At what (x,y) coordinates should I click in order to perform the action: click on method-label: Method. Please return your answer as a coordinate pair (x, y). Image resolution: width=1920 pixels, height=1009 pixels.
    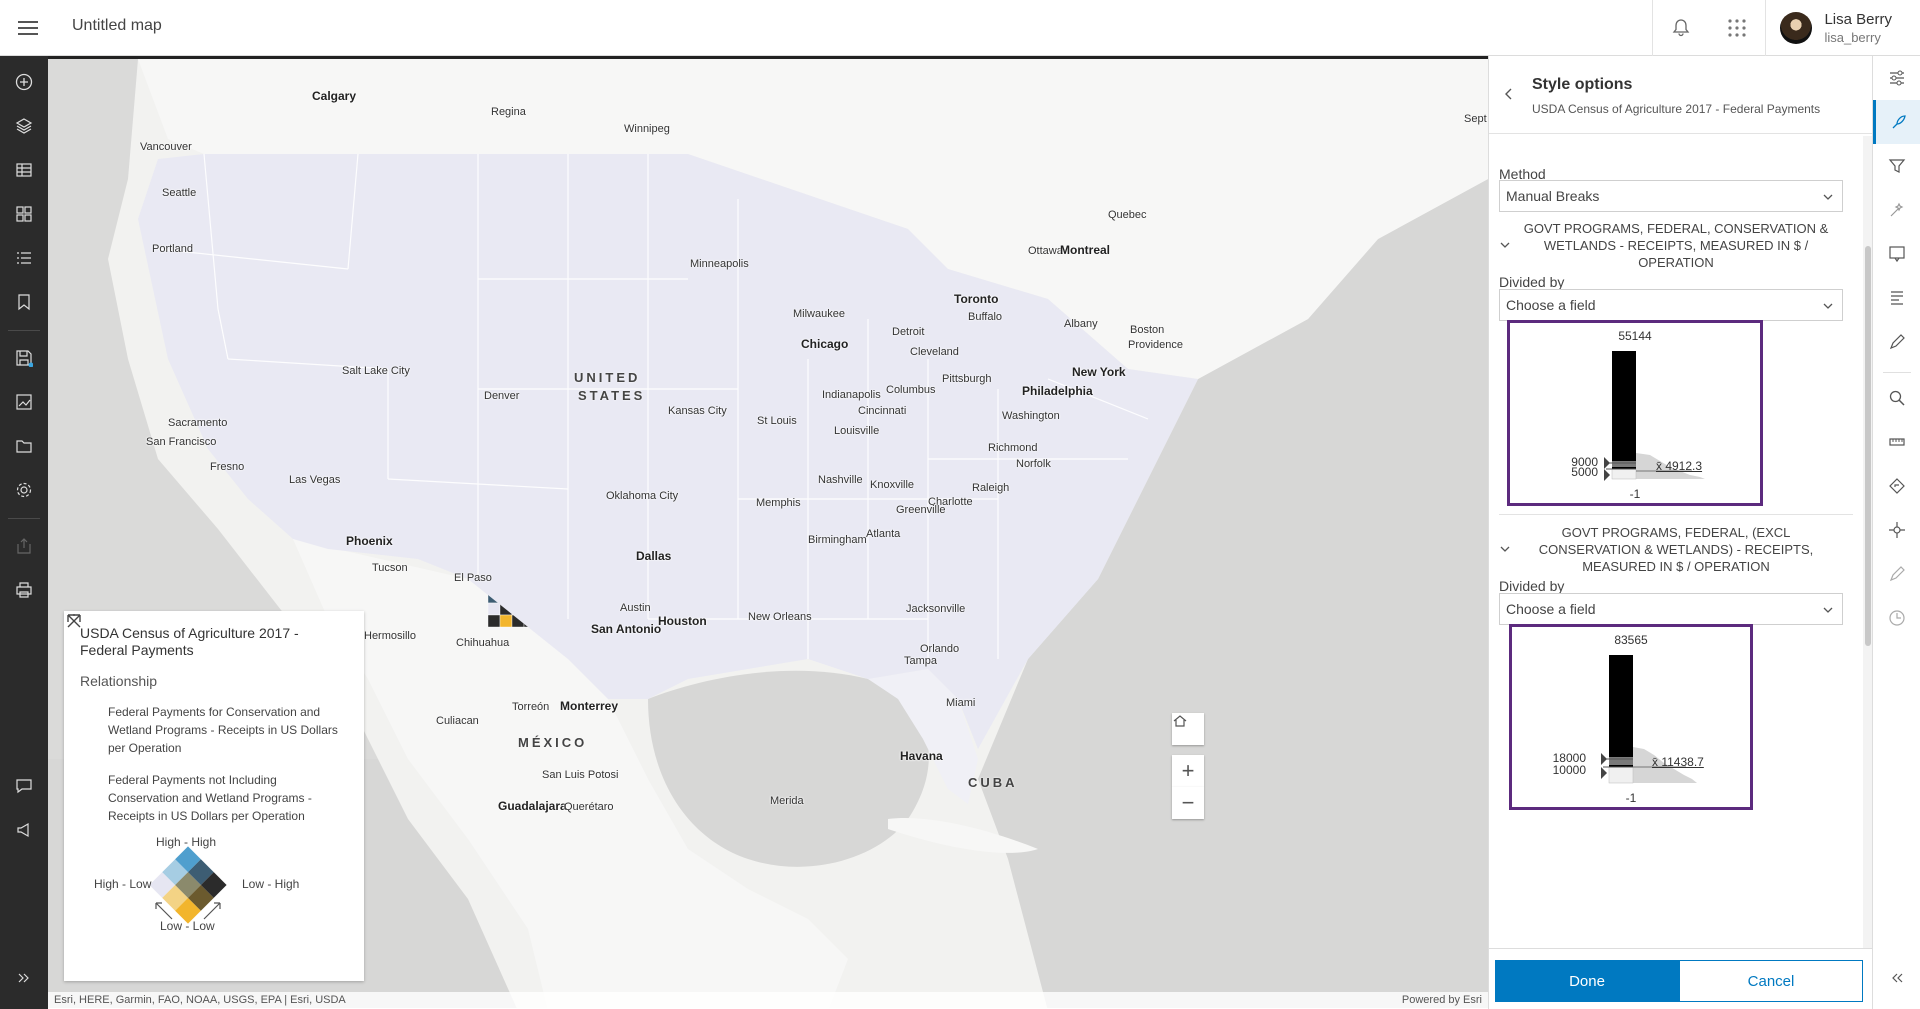
    Looking at the image, I should click on (1522, 174).